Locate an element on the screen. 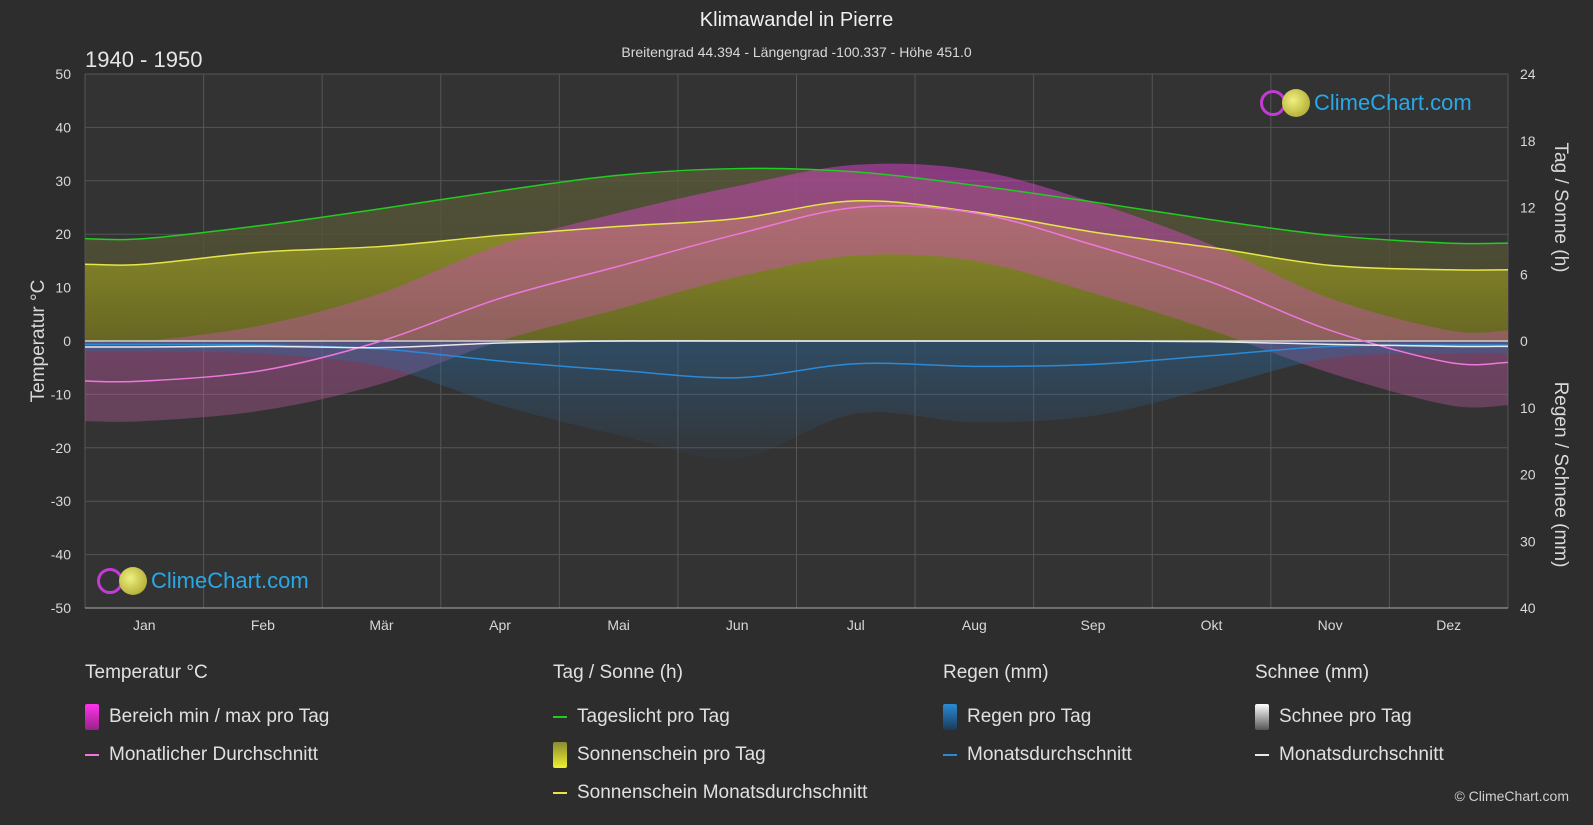 Image resolution: width=1593 pixels, height=825 pixels. x-tick-label: Aug is located at coordinates (974, 625).